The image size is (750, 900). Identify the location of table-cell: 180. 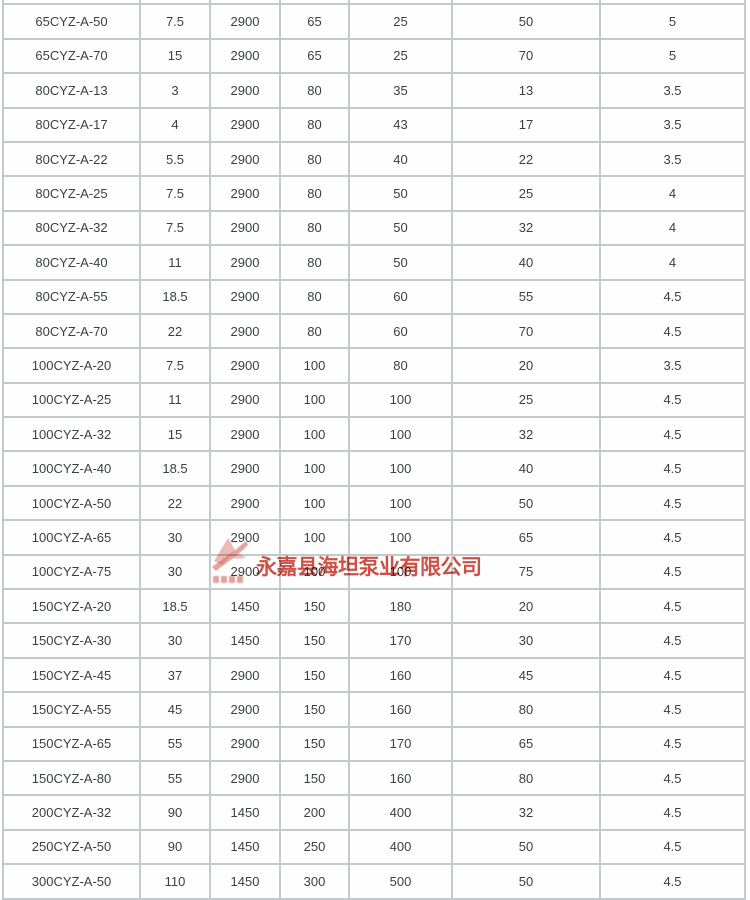
(400, 606).